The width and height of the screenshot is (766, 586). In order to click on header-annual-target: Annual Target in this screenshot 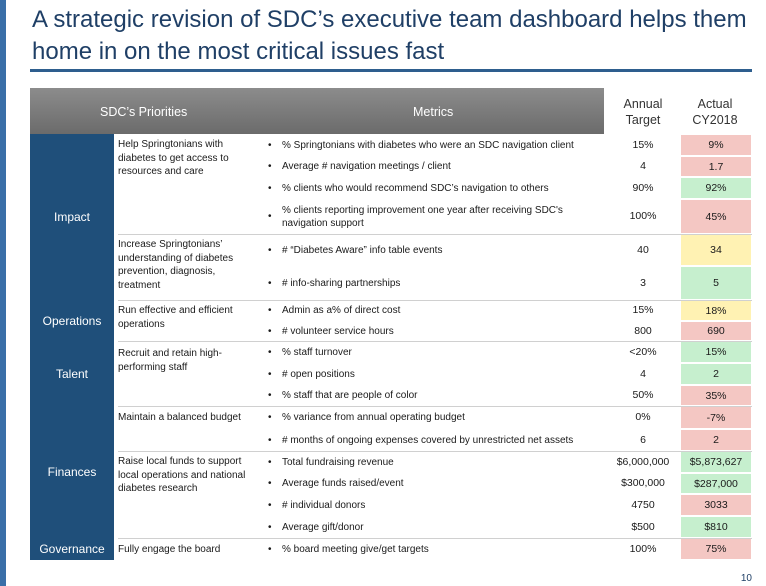, I will do `click(643, 112)`.